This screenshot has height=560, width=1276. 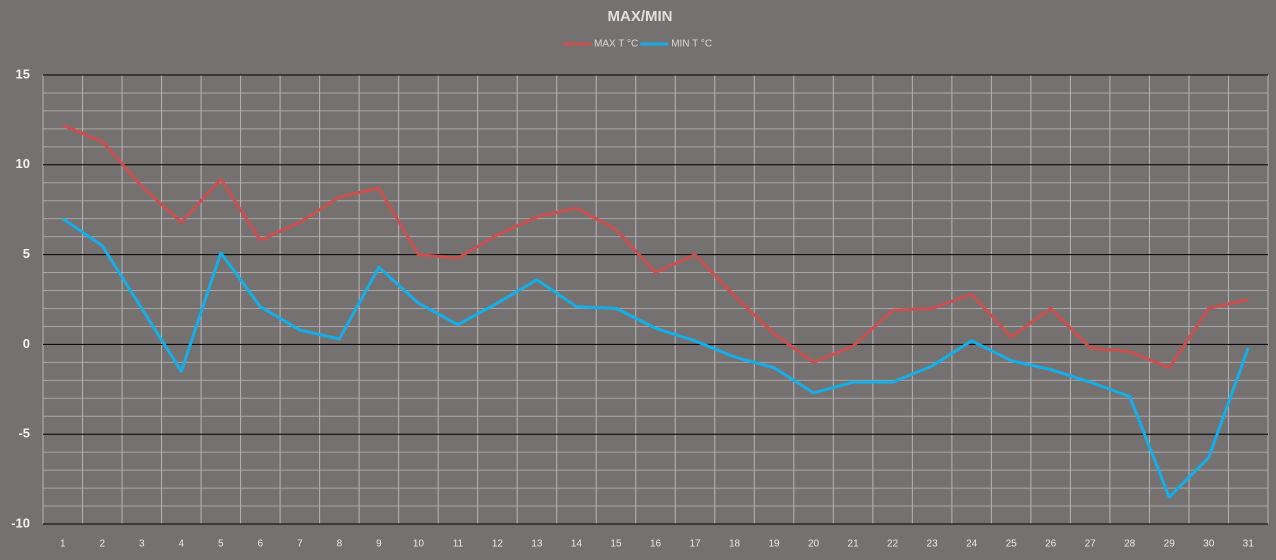 What do you see at coordinates (616, 544) in the screenshot?
I see `x-tick-label: 15` at bounding box center [616, 544].